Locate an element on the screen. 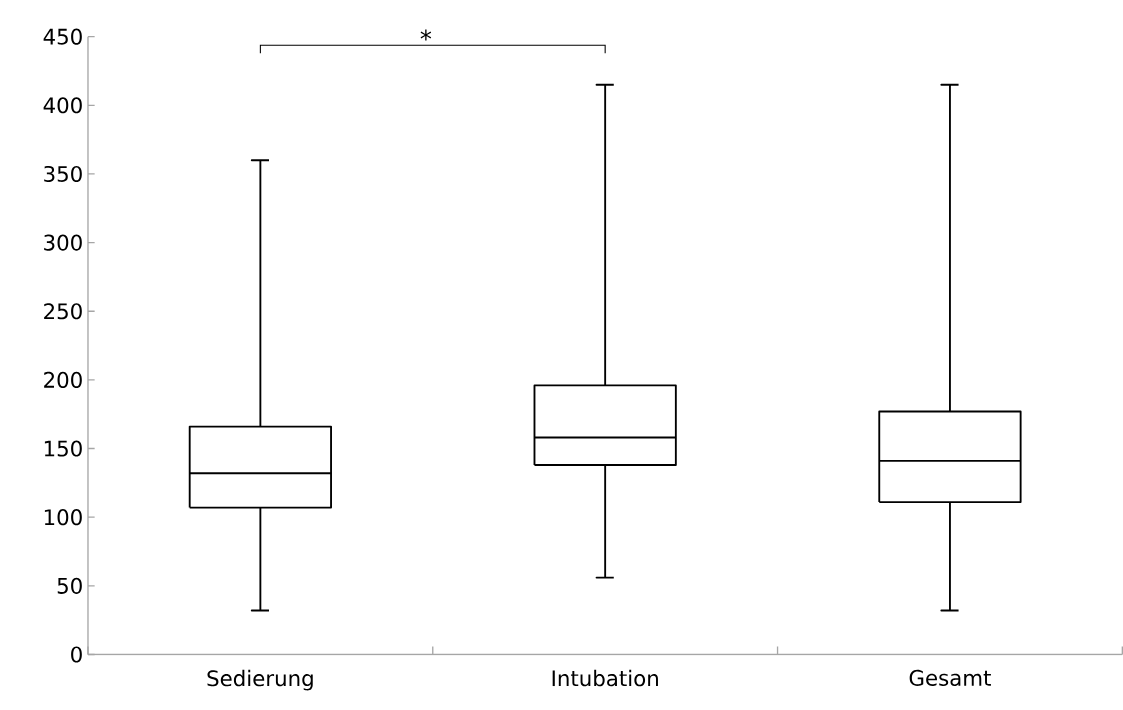  y-tick-label: 300 is located at coordinates (63, 242).